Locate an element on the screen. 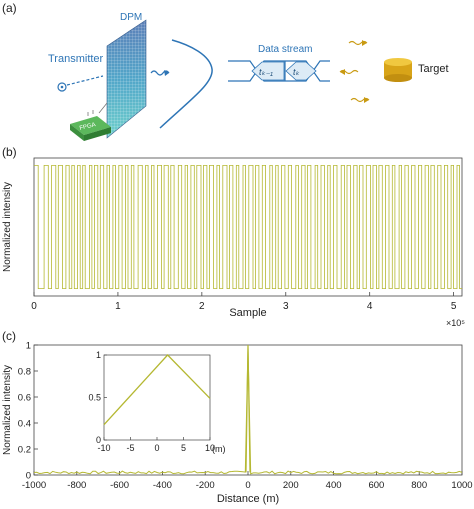  reflected-light-icon is located at coordinates (354, 71).